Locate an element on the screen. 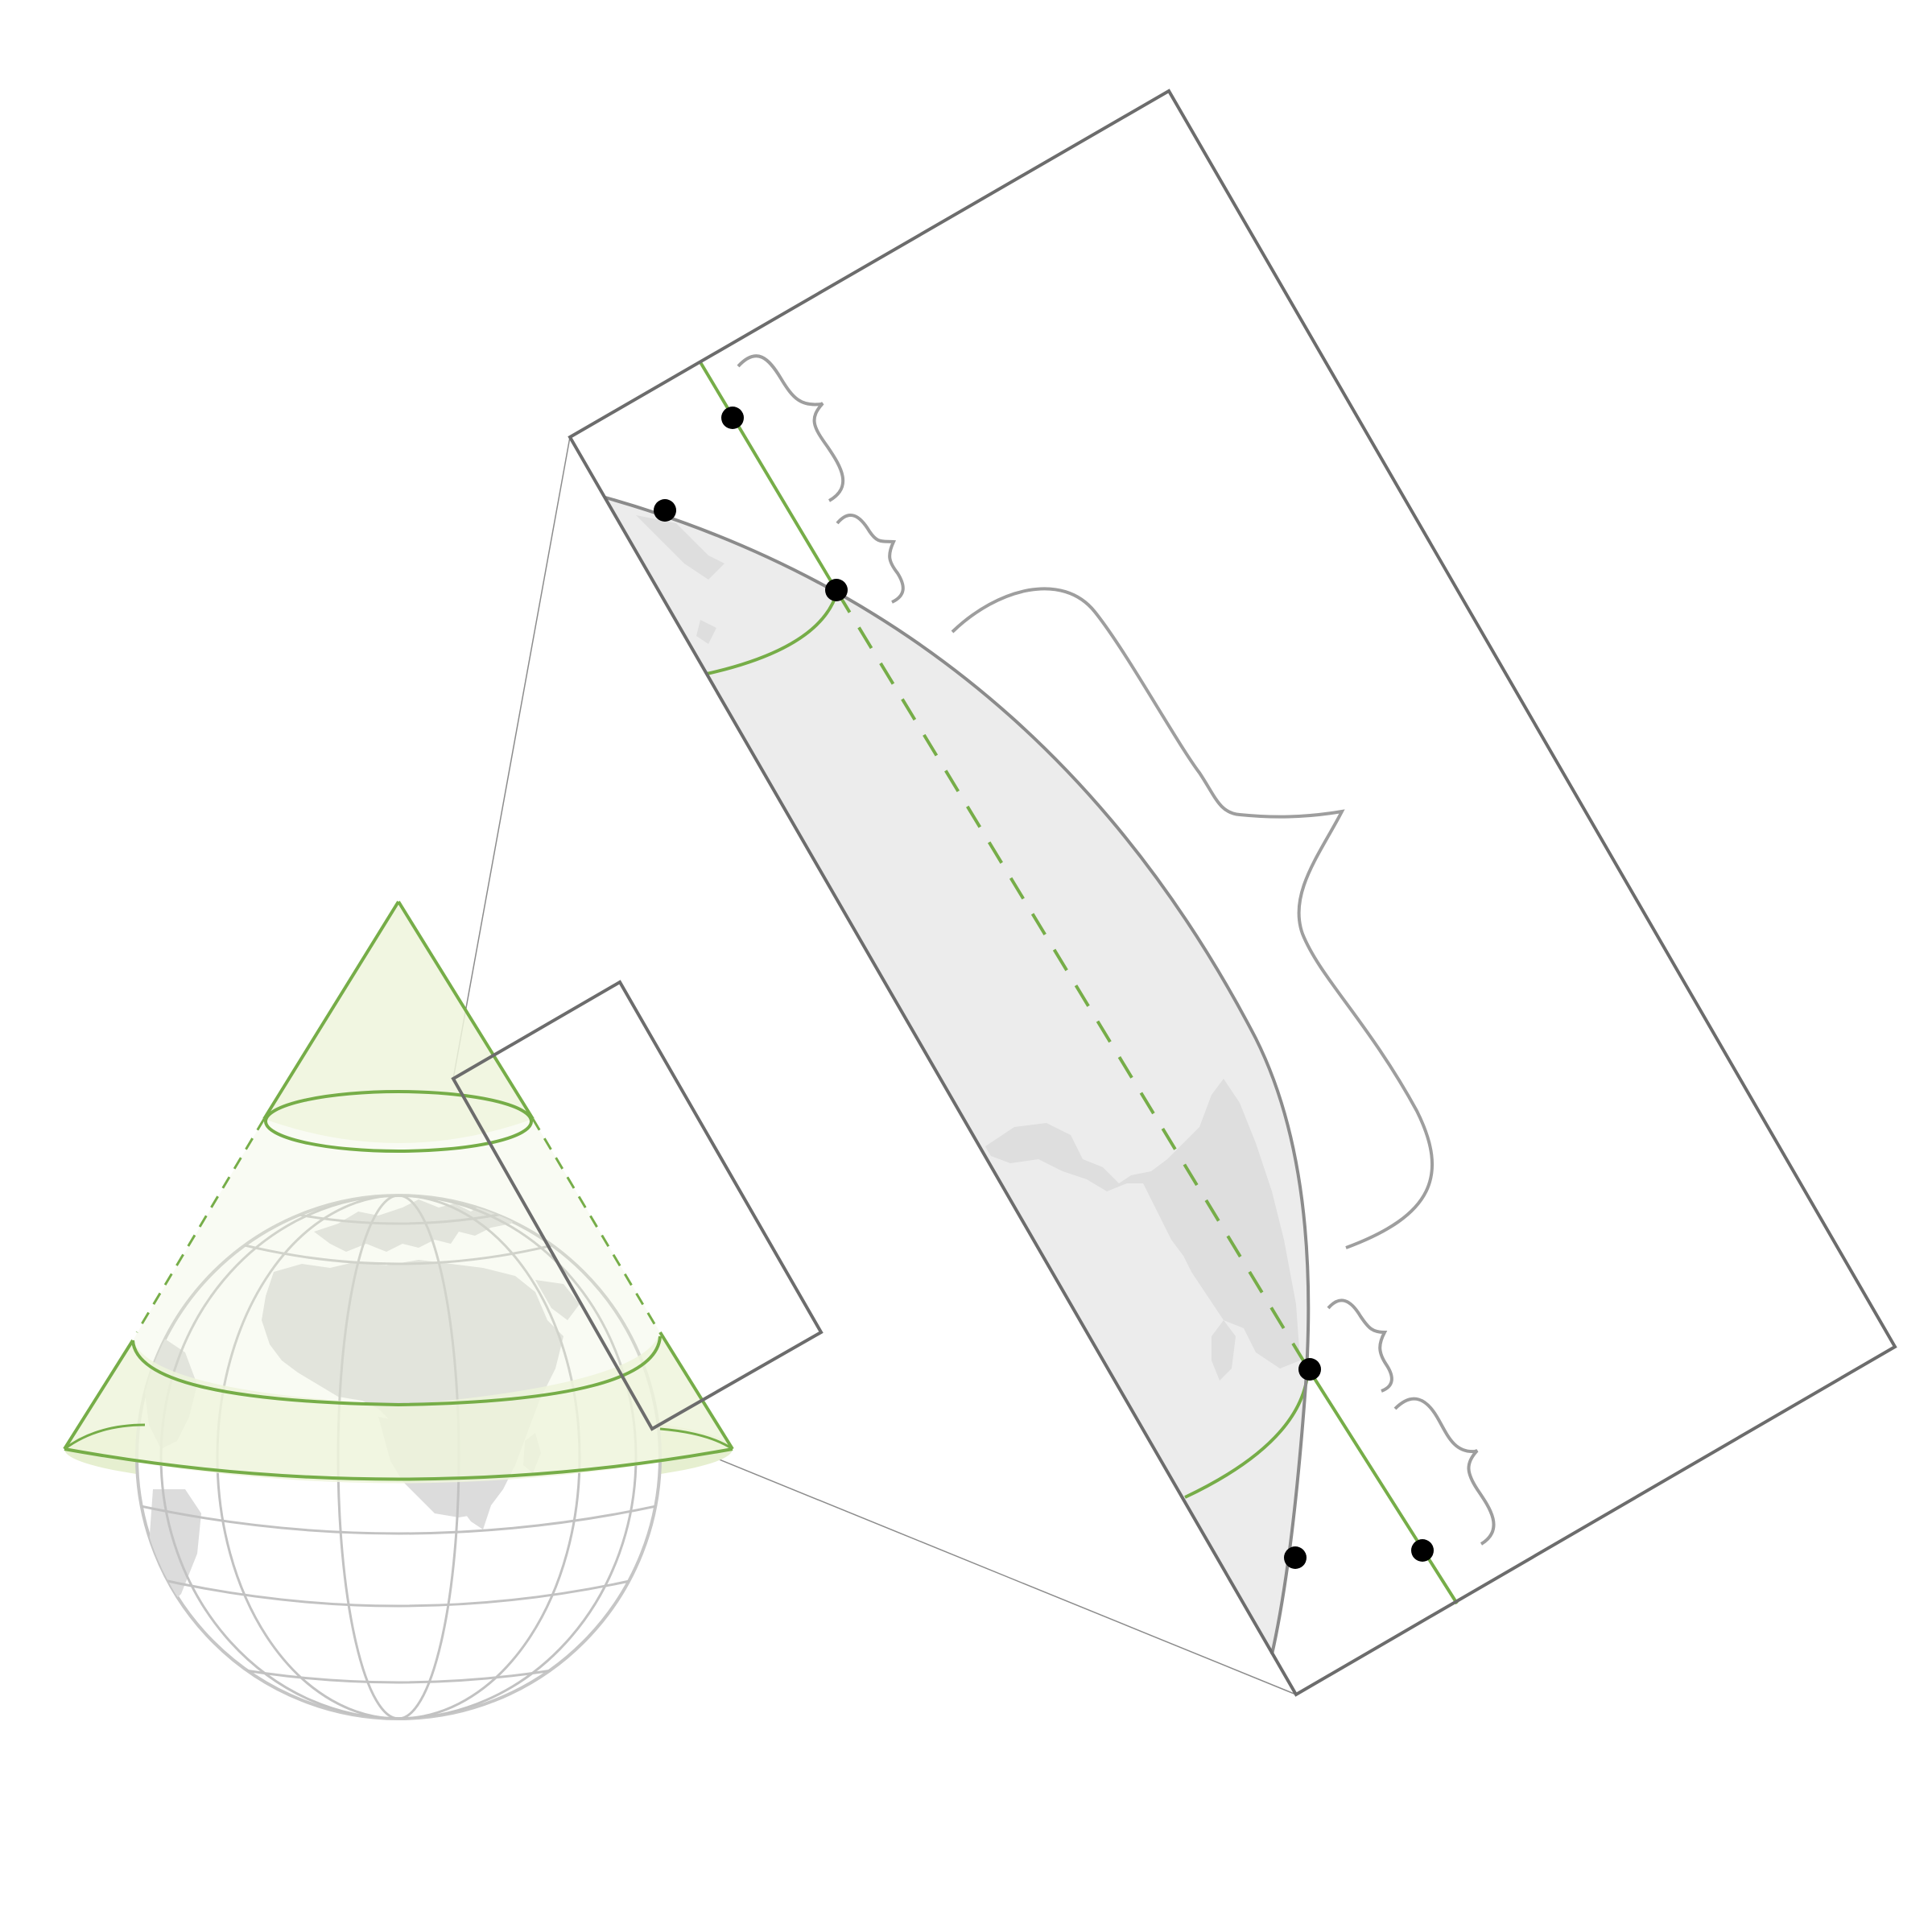 Image resolution: width=1932 pixels, height=1932 pixels. connector-line-bottom is located at coordinates (972, 1562).